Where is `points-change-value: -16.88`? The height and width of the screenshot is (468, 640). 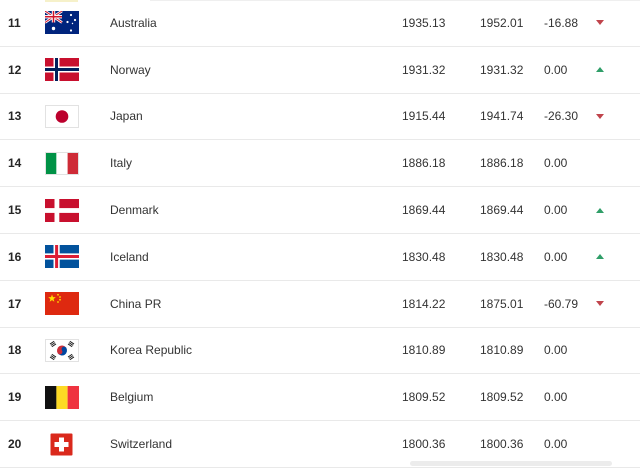
points-change-value: -16.88 is located at coordinates (561, 22).